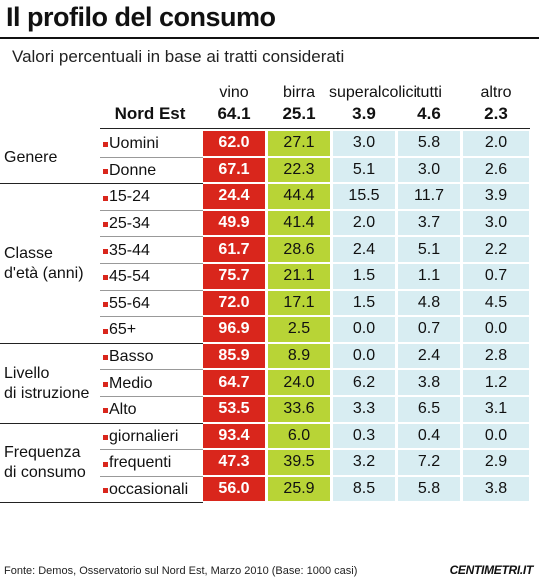  What do you see at coordinates (429, 250) in the screenshot?
I see `cell: 5.1` at bounding box center [429, 250].